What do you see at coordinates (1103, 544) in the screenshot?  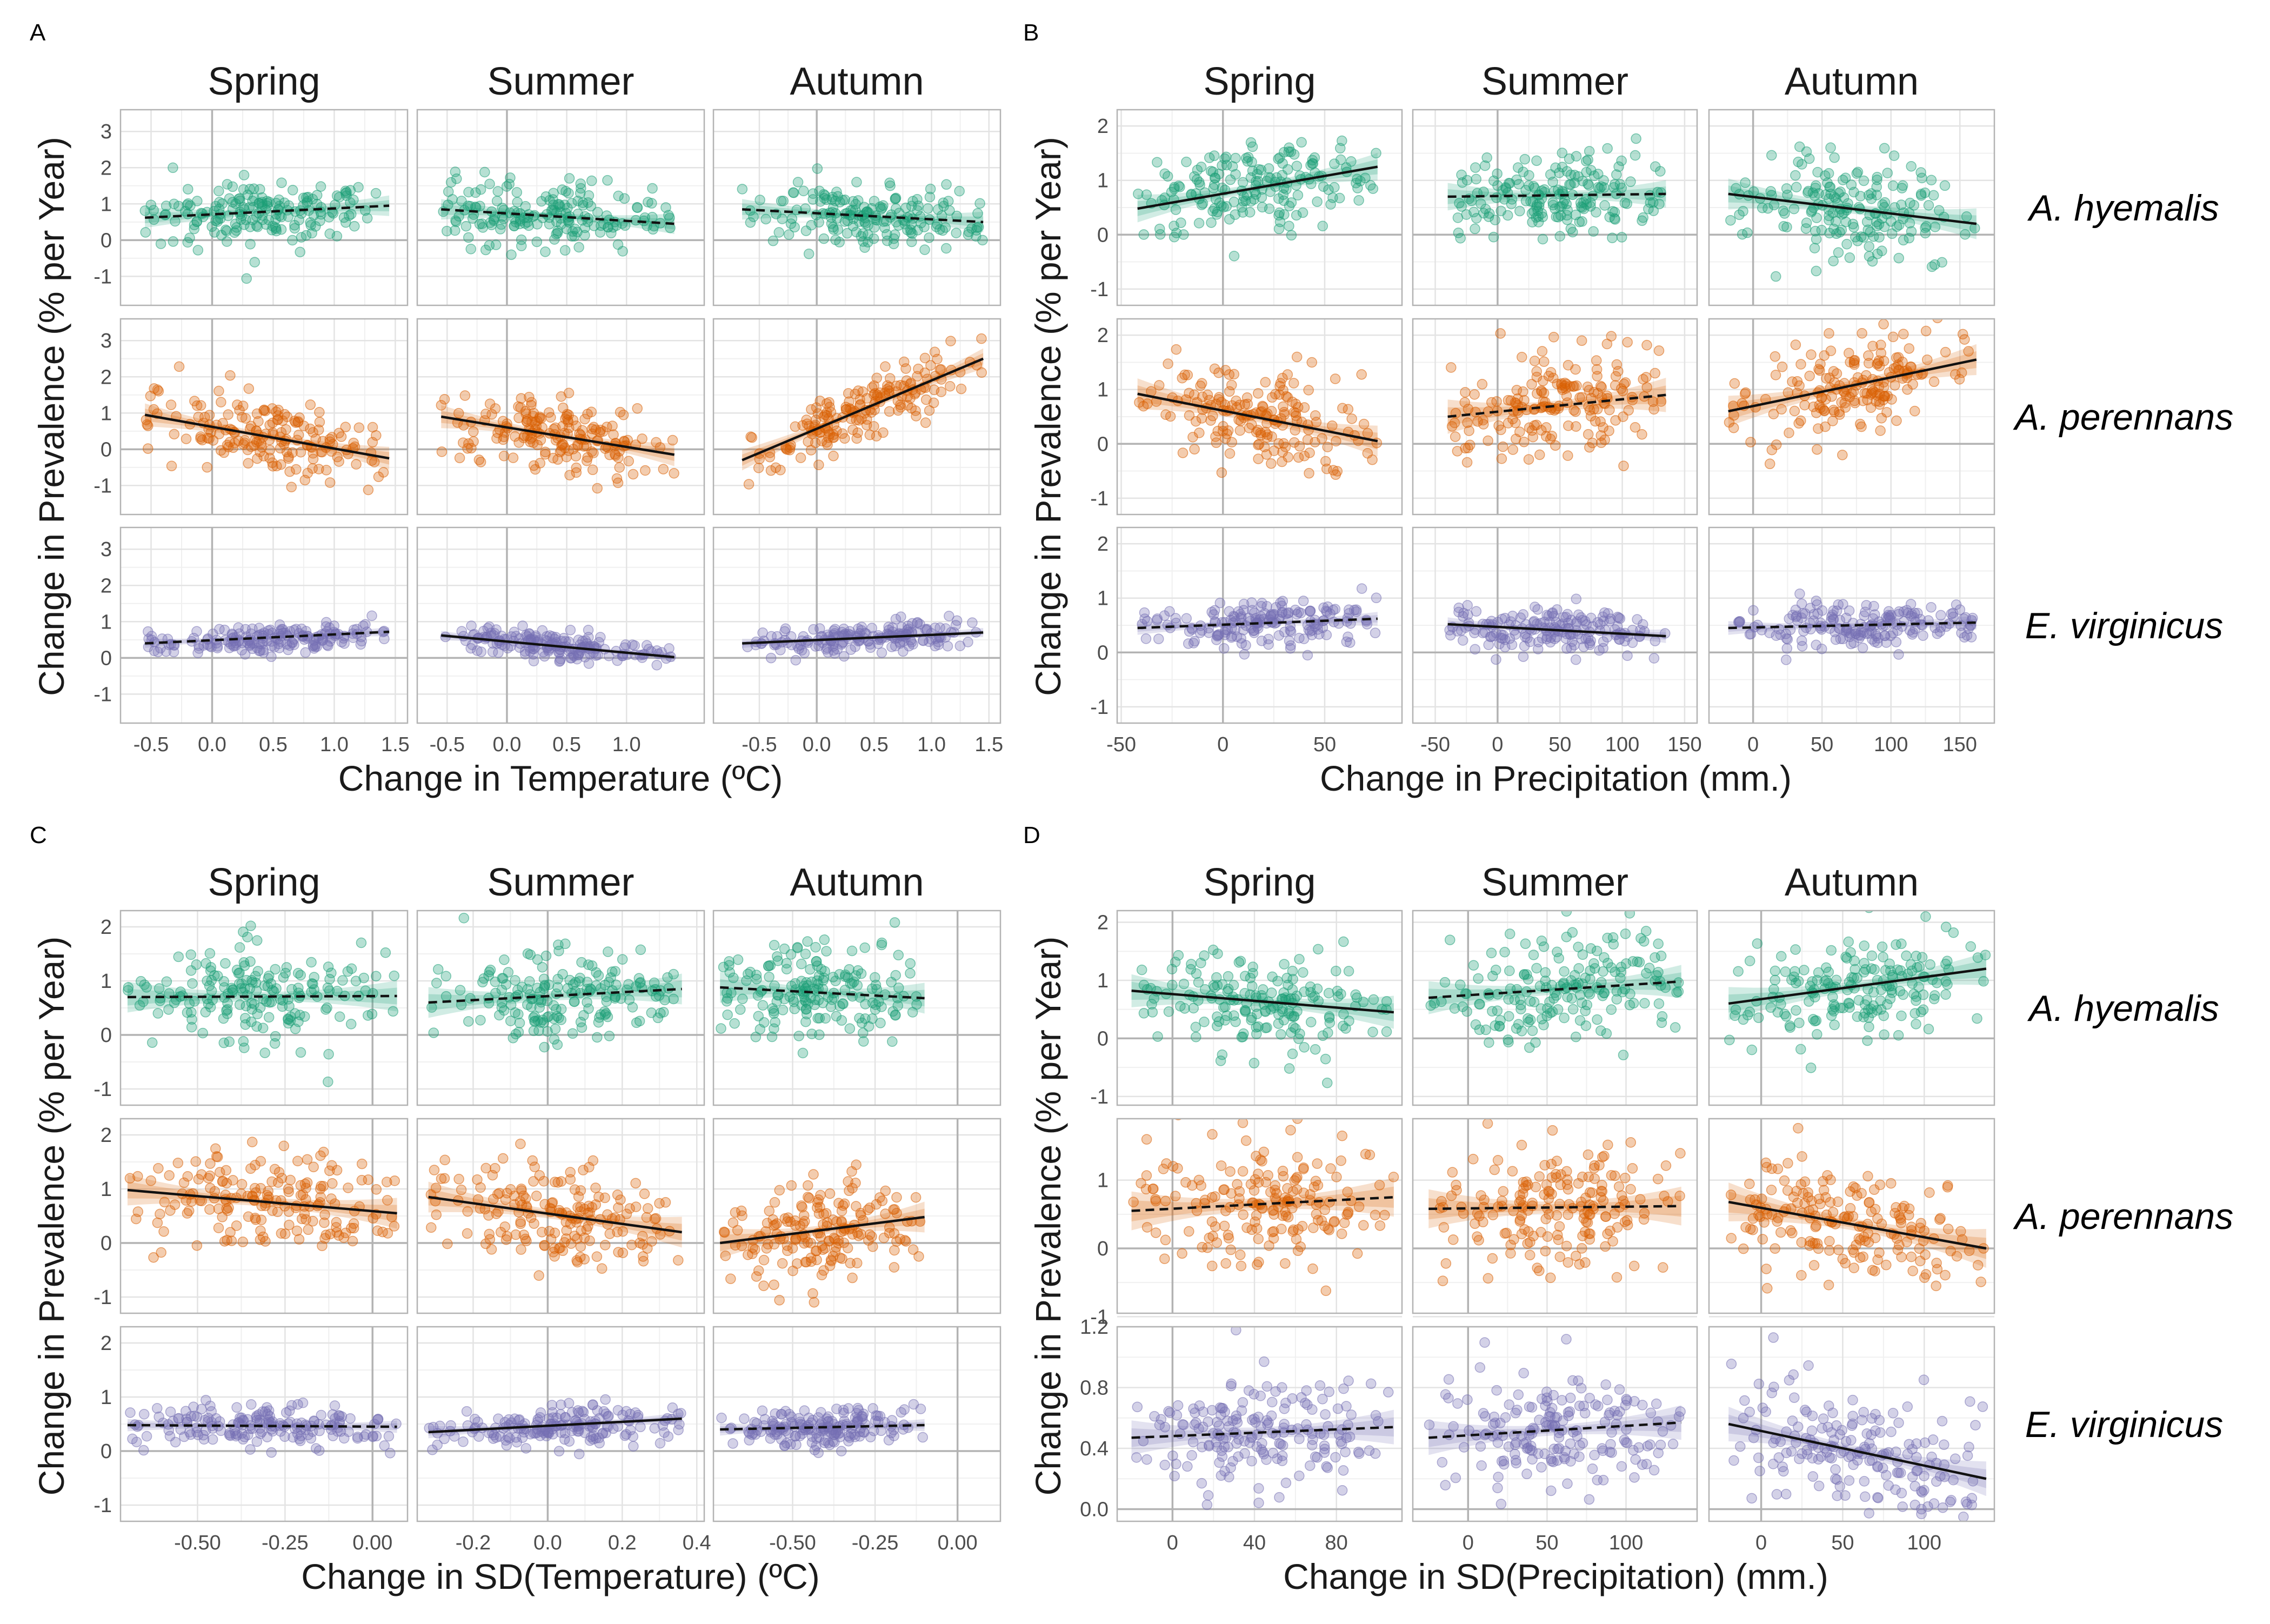 I see `y-tick-label: 2` at bounding box center [1103, 544].